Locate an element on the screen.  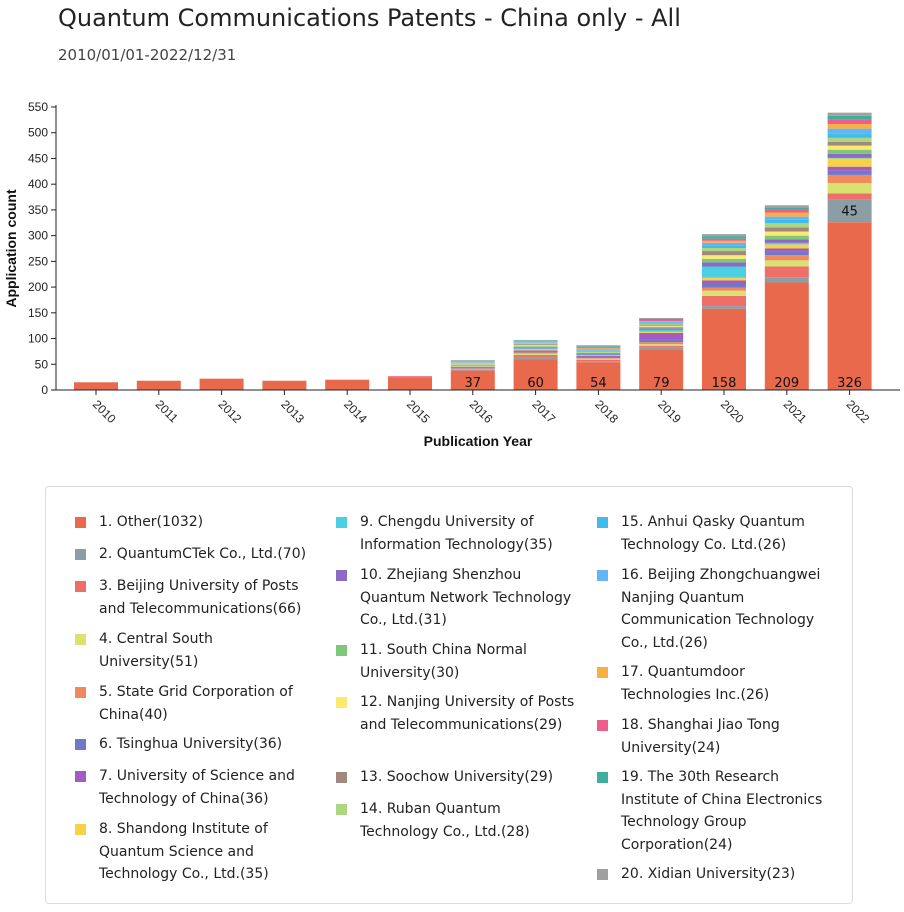
bar-segment-2016-s6 is located at coordinates (472, 368).